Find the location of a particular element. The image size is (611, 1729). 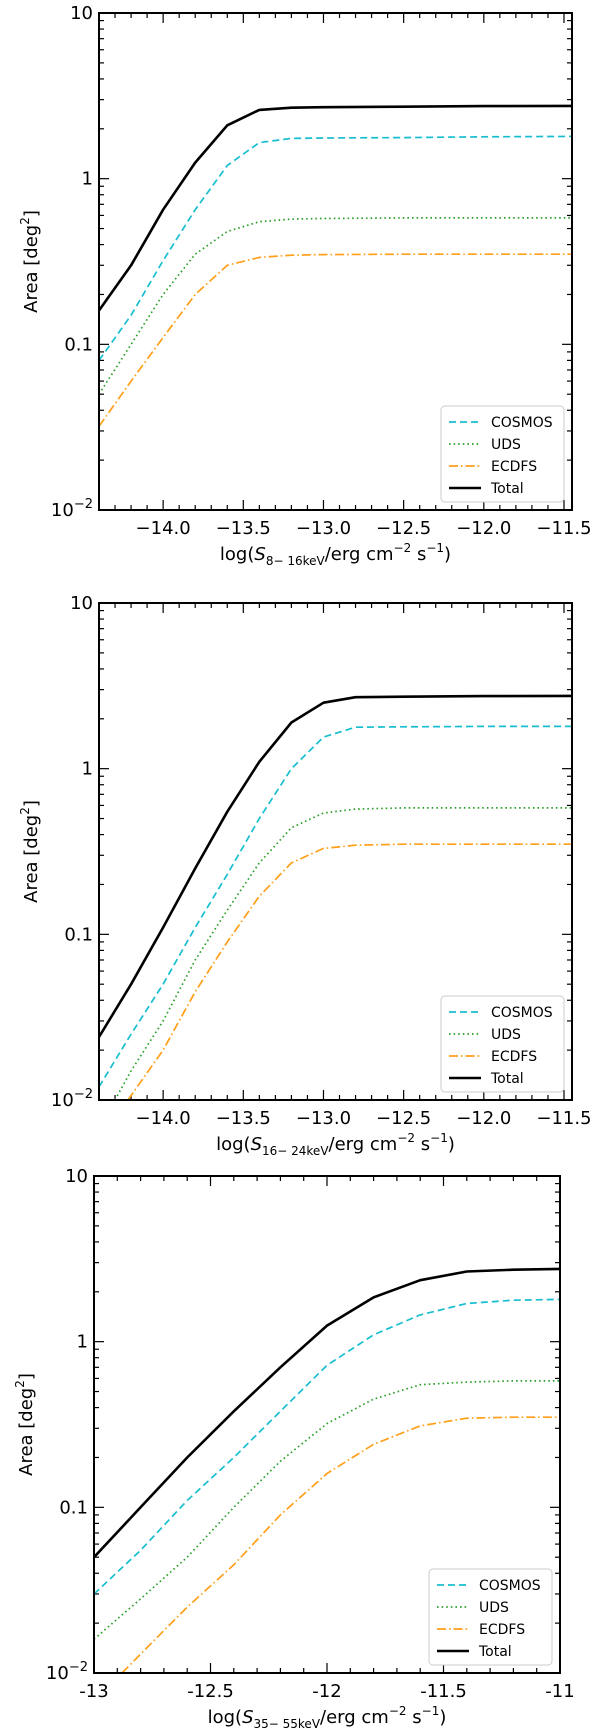

series-group is located at coordinates (335, 265).